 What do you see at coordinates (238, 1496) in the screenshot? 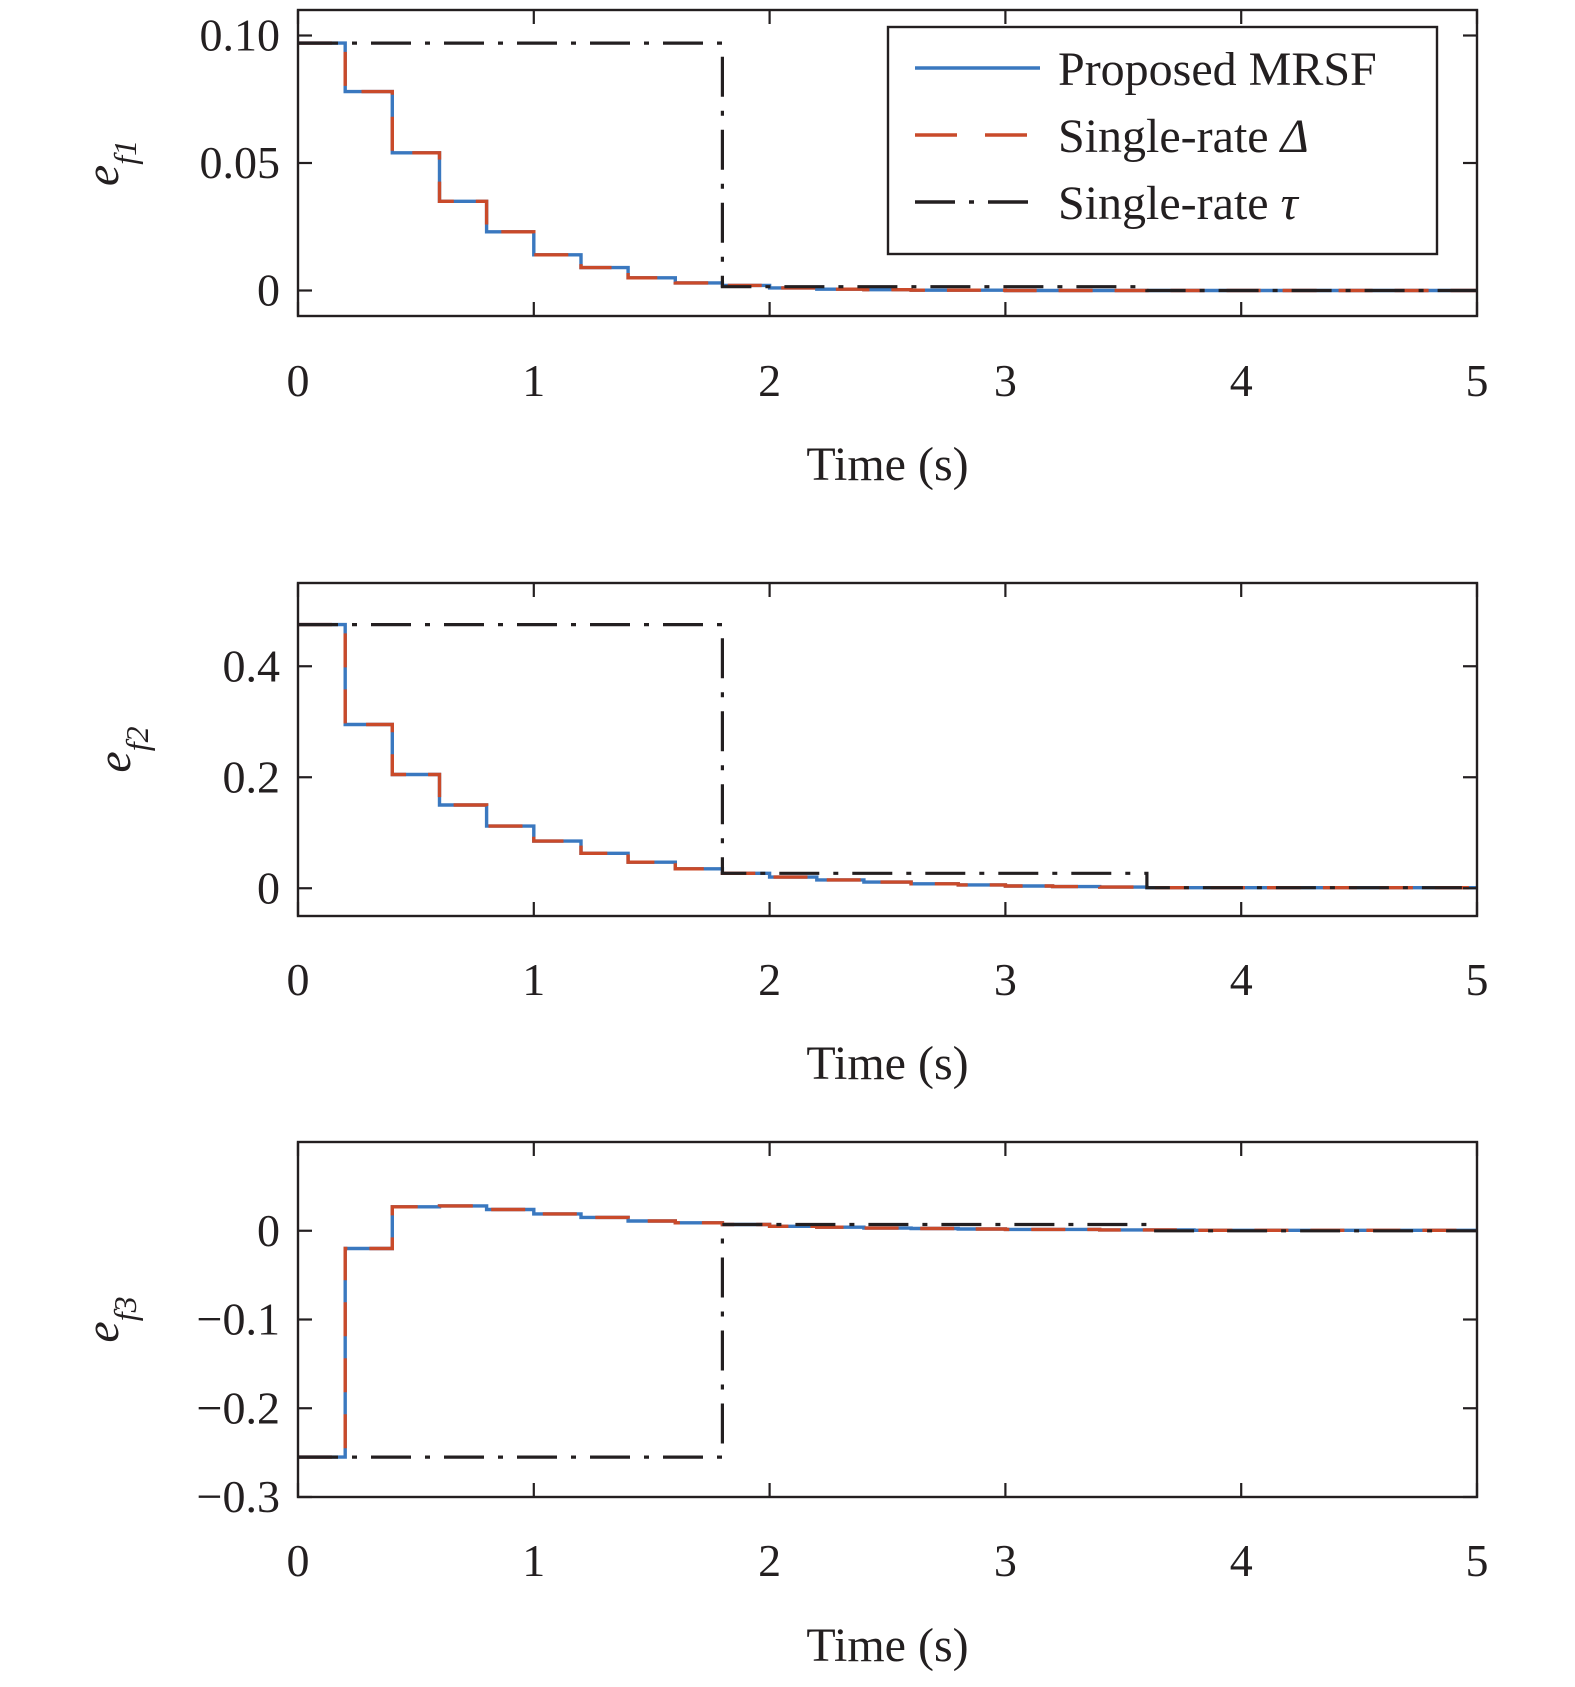
I see `y-tick-label: −0.3` at bounding box center [238, 1496].